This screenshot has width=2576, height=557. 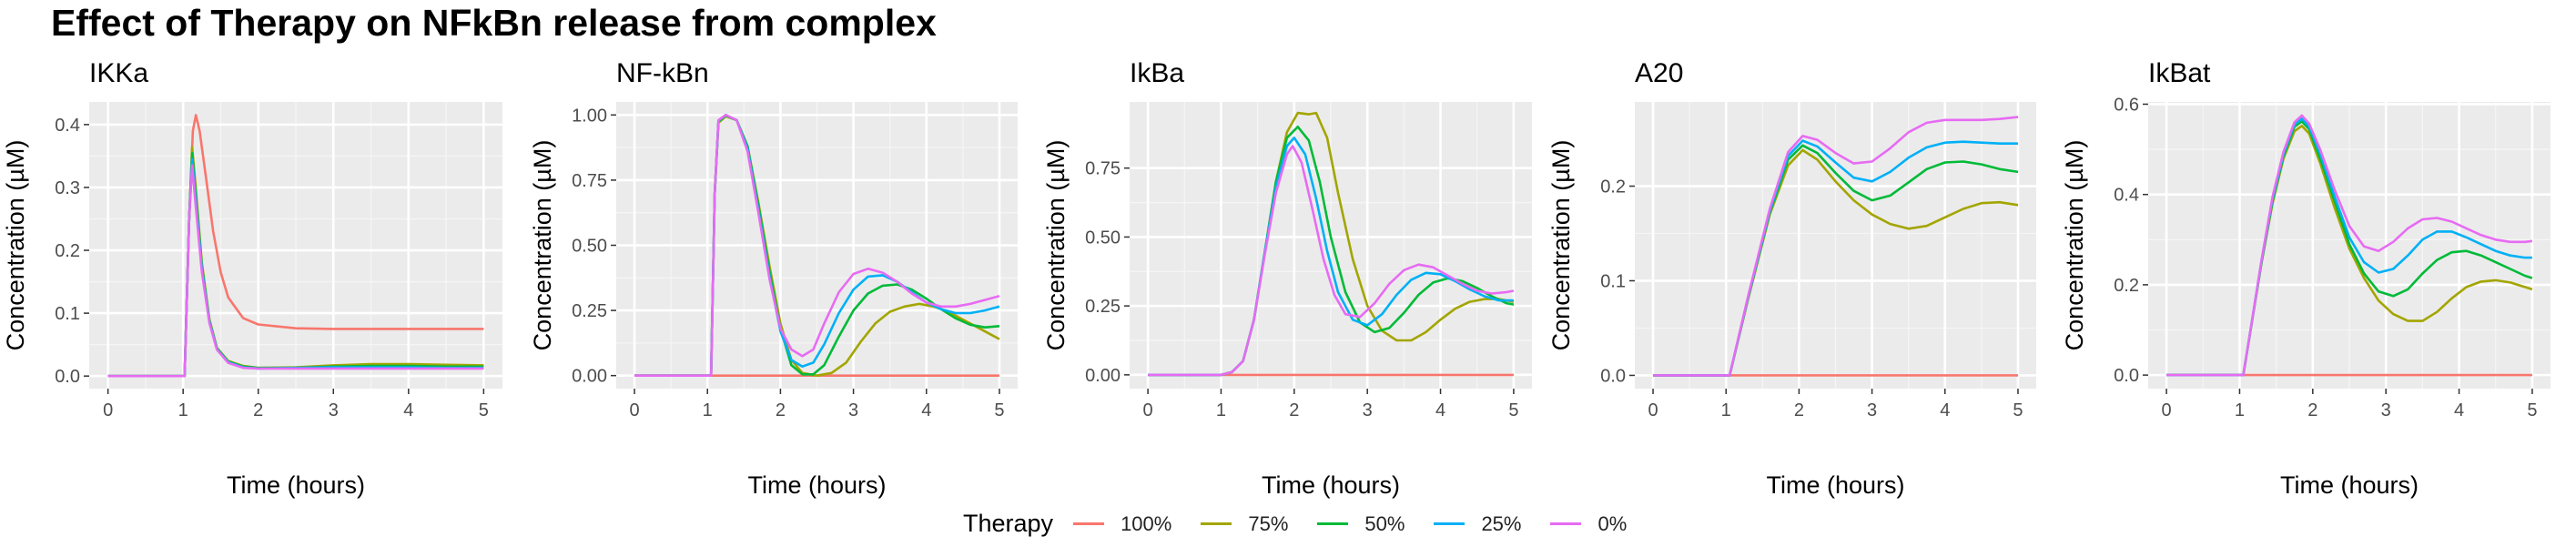 What do you see at coordinates (1146, 523) in the screenshot?
I see `legend-label: 100%` at bounding box center [1146, 523].